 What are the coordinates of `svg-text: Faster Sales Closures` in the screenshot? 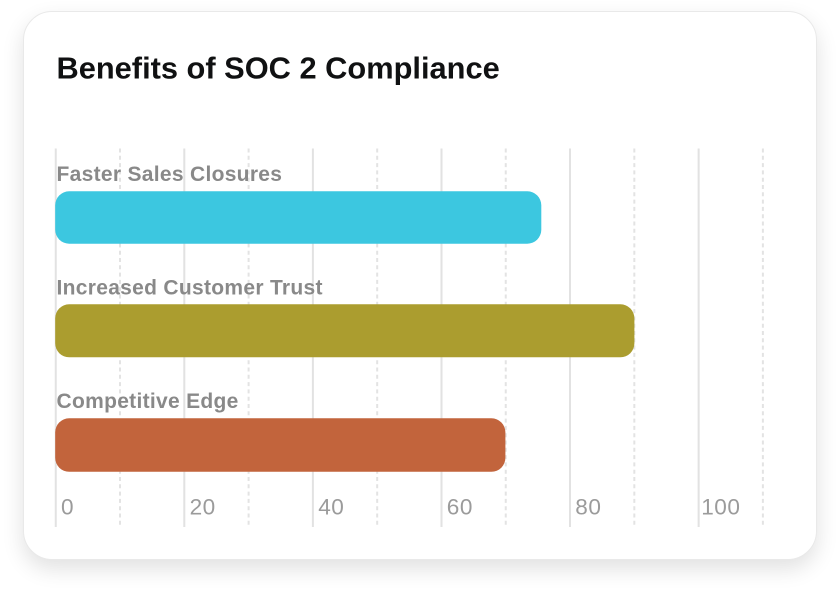 It's located at (170, 174).